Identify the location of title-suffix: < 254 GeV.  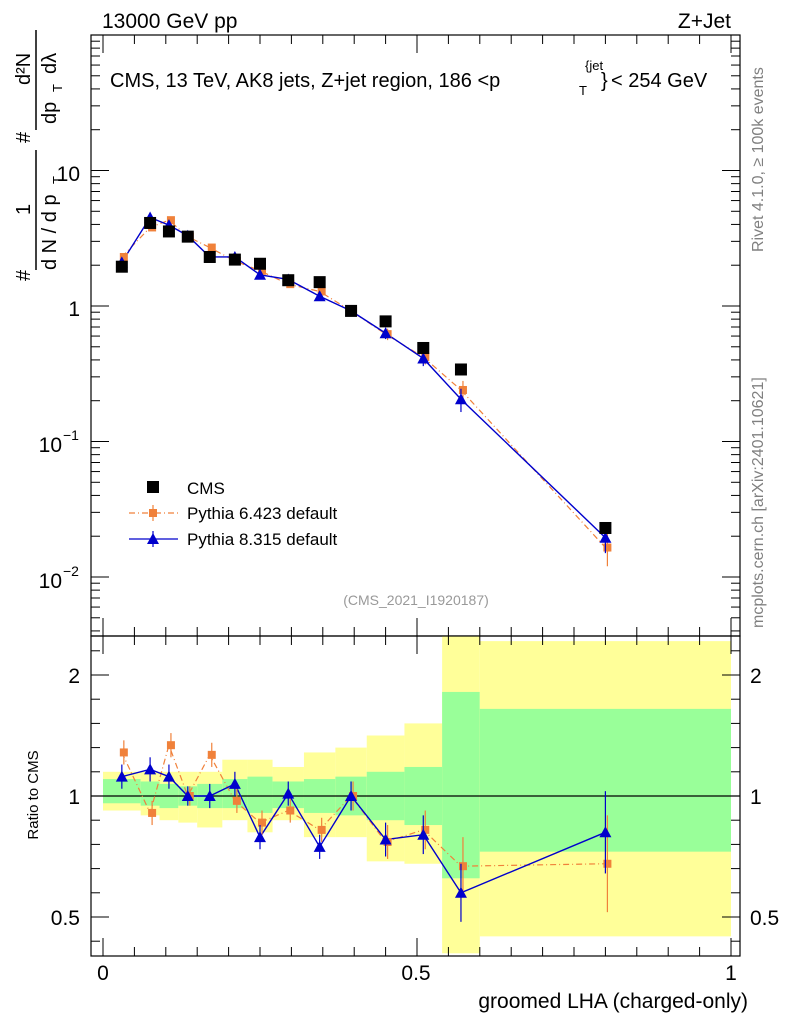
(659, 81).